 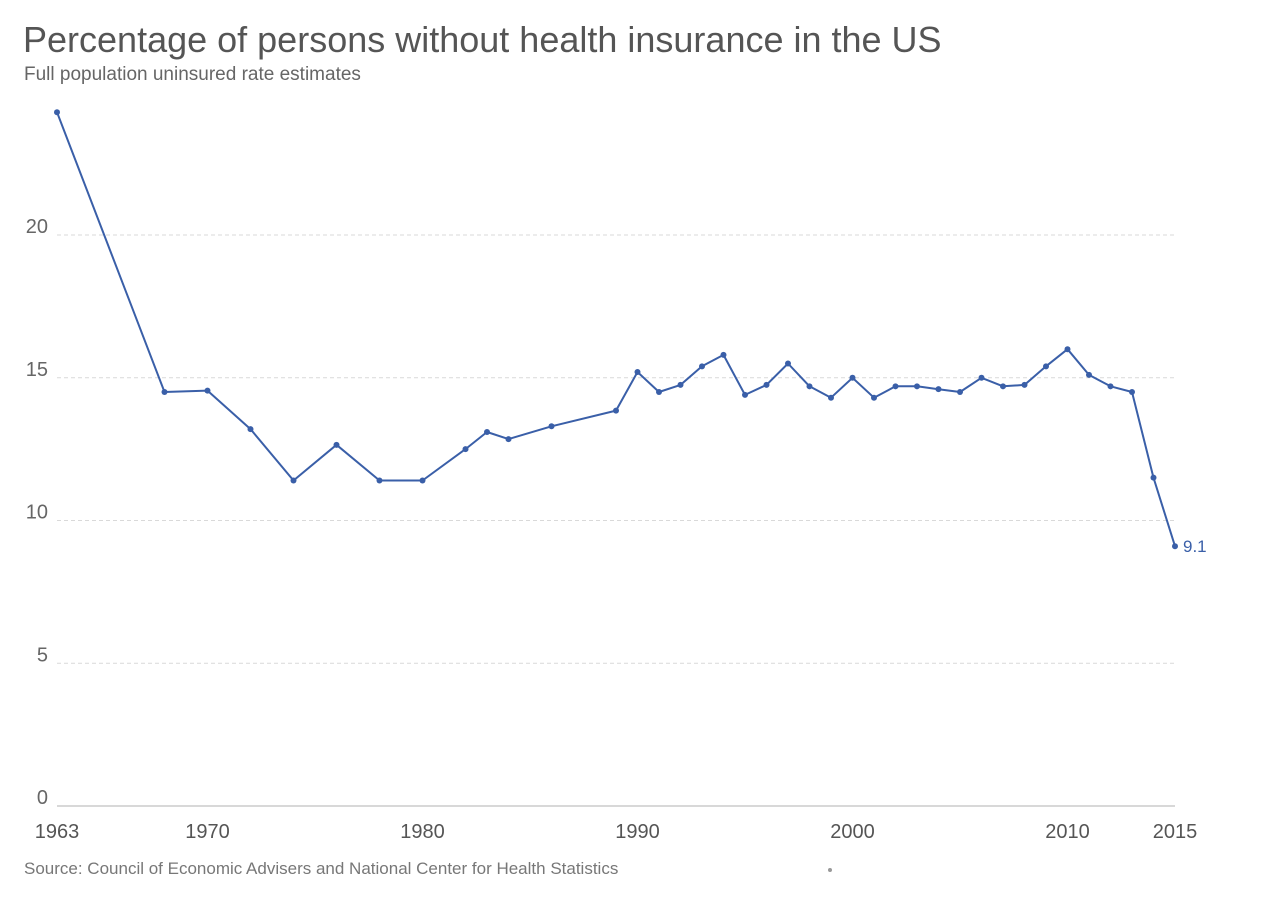 What do you see at coordinates (659, 392) in the screenshot?
I see `data-point-1991` at bounding box center [659, 392].